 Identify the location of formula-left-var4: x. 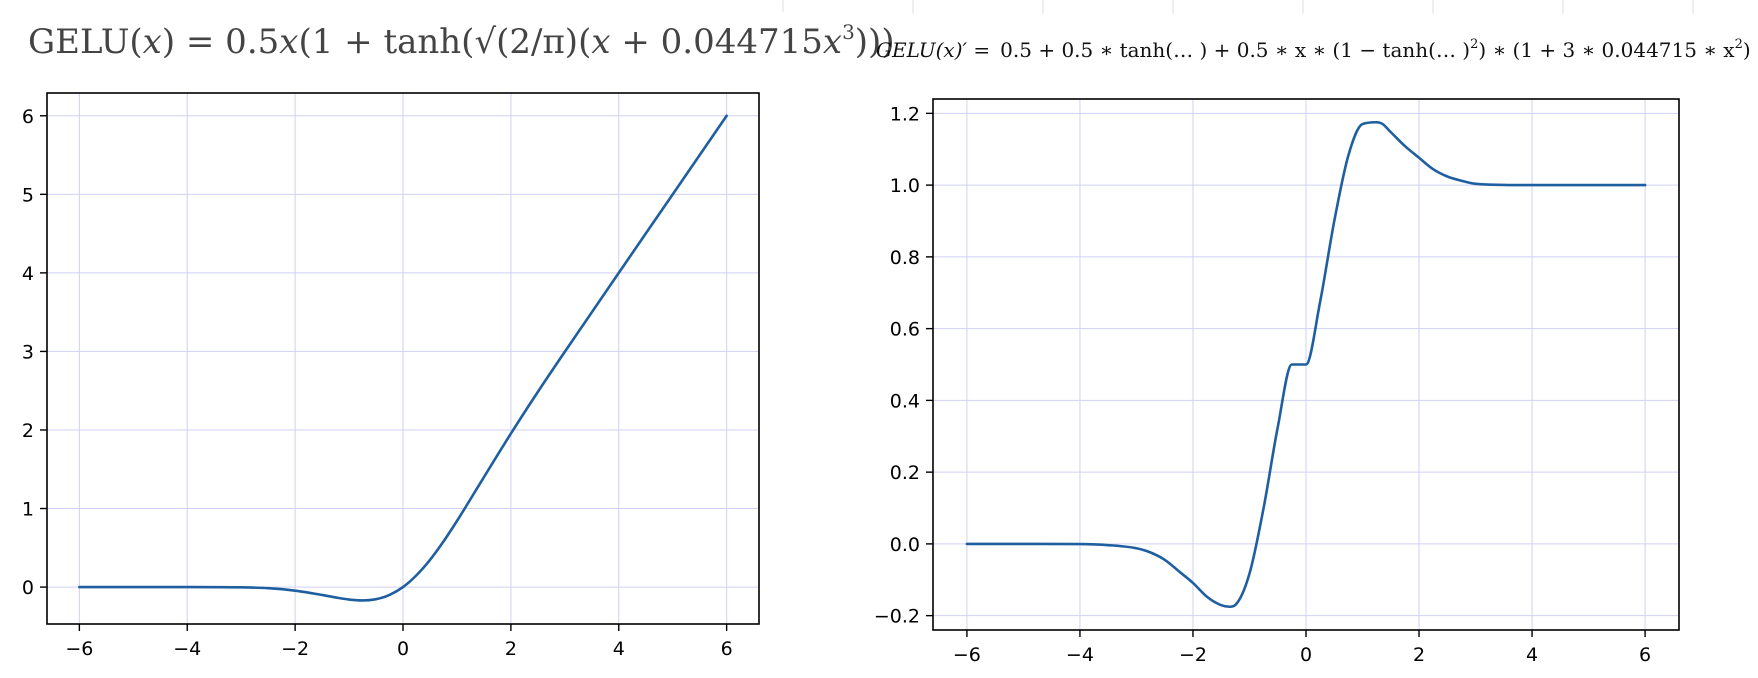
(832, 42).